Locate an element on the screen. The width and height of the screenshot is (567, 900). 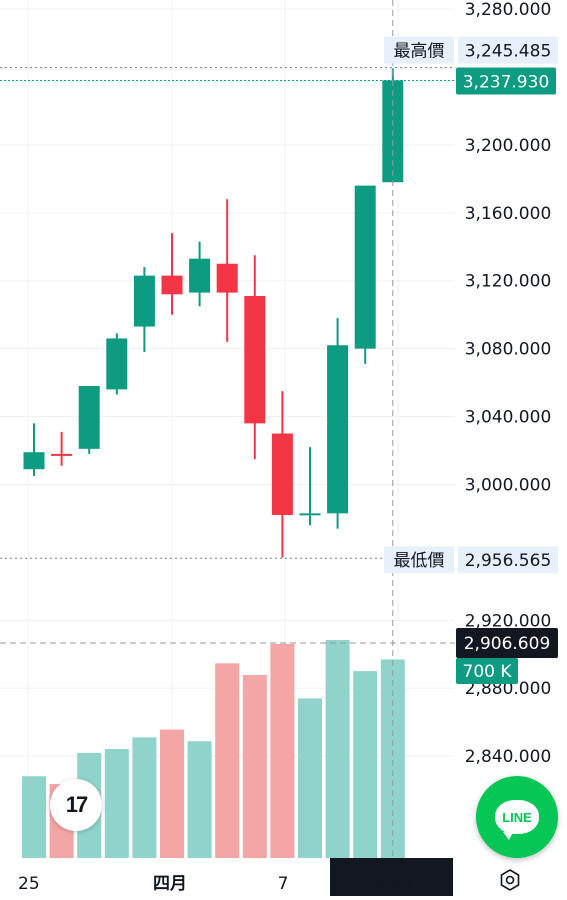
gear-icon is located at coordinates (510, 880).